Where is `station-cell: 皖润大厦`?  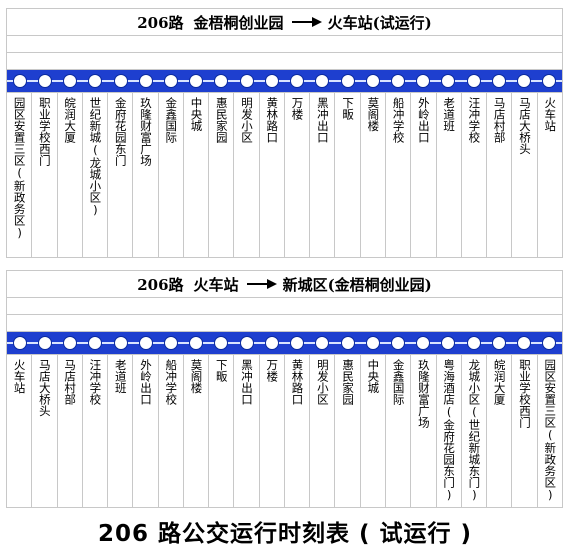
station-cell: 皖润大厦 is located at coordinates (500, 431).